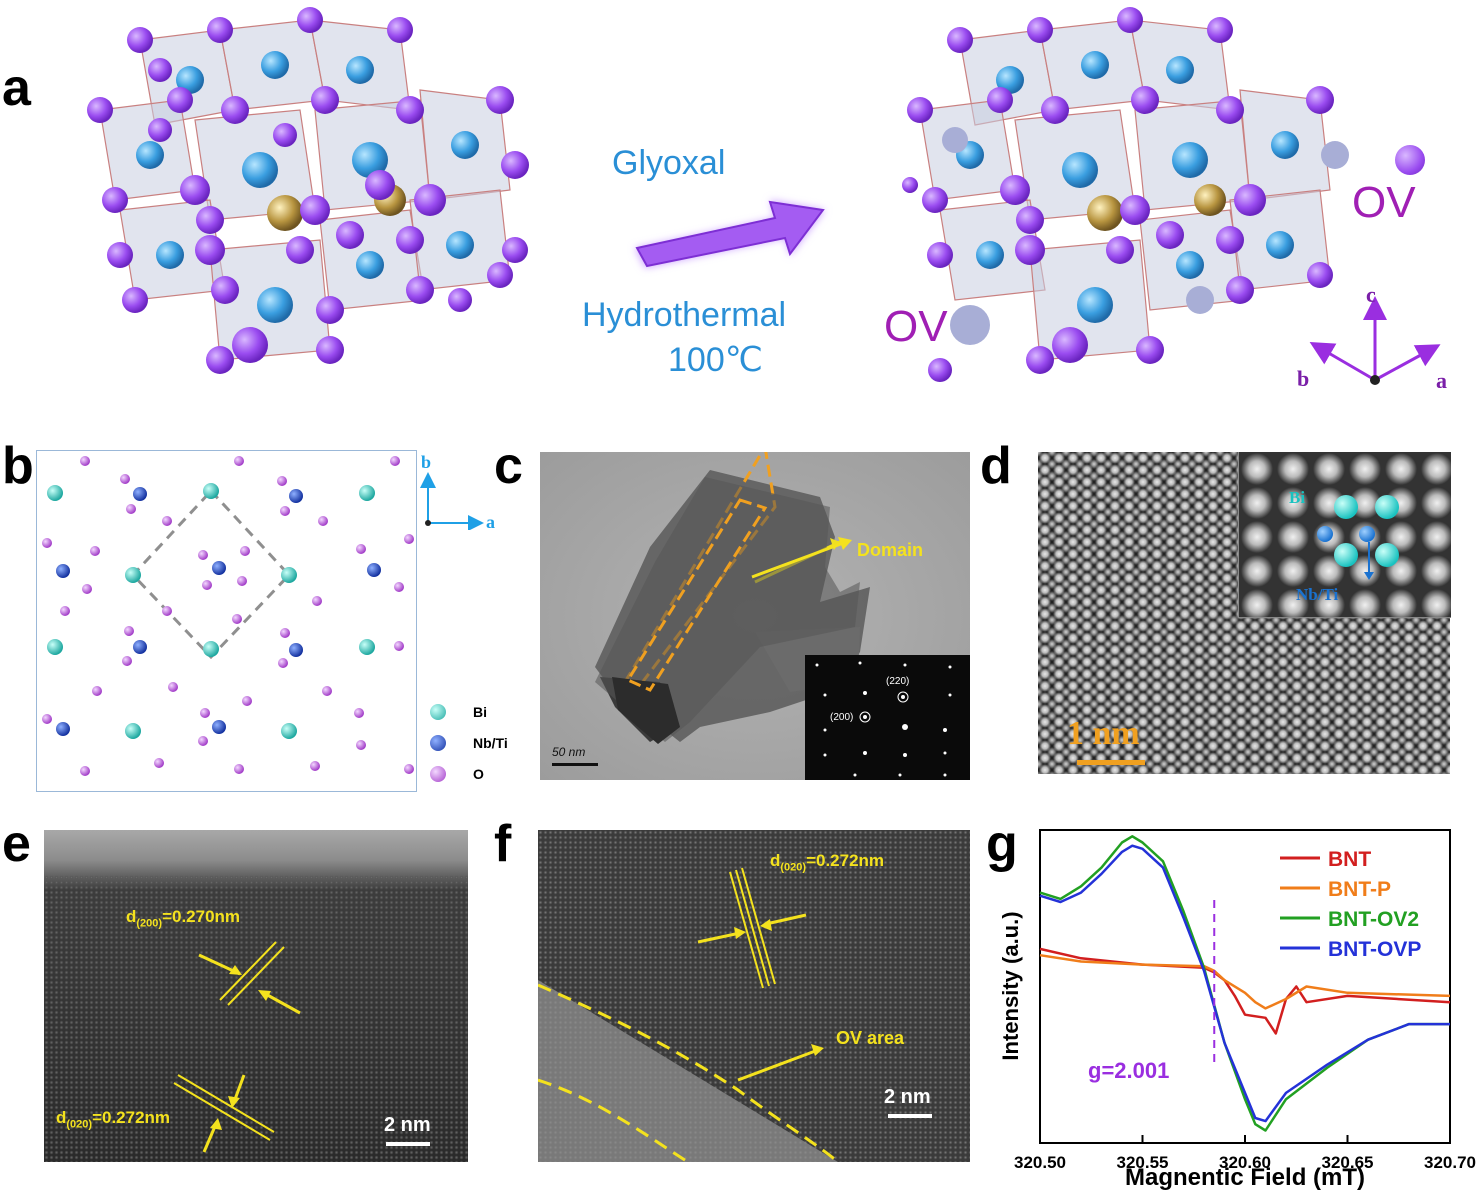 The height and width of the screenshot is (1197, 1484). I want to click on condition-label: Hydrothermal, so click(684, 315).